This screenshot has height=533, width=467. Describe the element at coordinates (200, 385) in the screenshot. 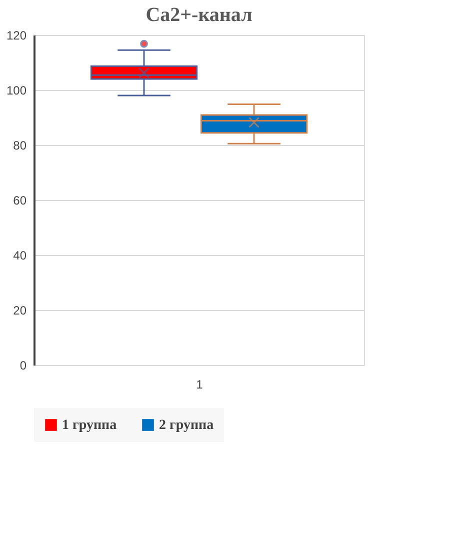

I see `x-tick-label: 1` at that location.